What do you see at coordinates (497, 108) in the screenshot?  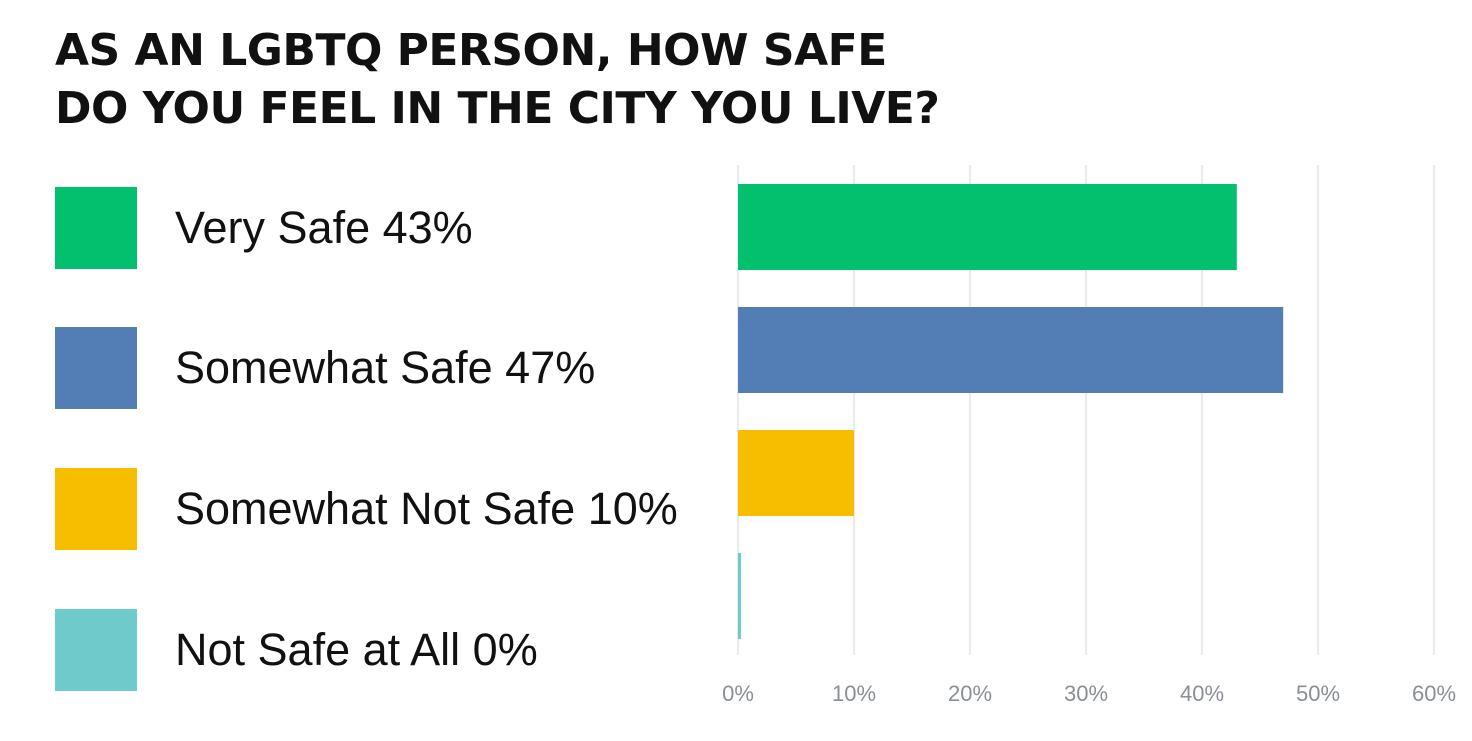 I see `chart-title-line-2: DO YOU FEEL IN THE CITY YOU LIVE?` at bounding box center [497, 108].